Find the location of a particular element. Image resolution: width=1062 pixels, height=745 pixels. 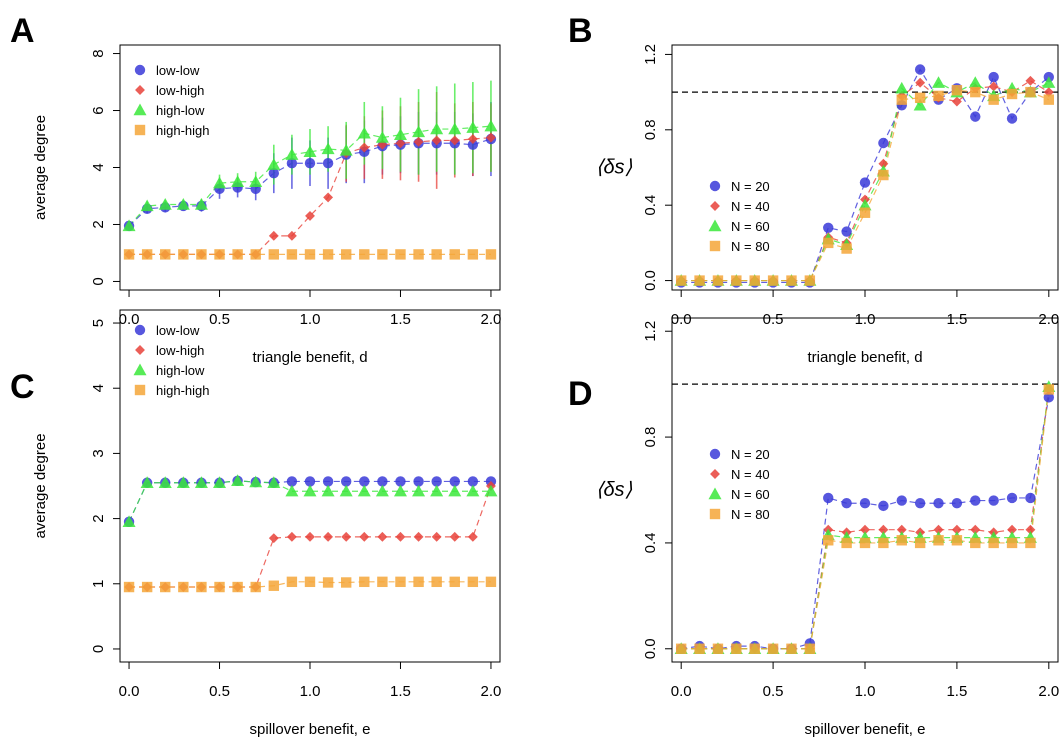

x-tick-label: 0.0 is located at coordinates (681, 319).